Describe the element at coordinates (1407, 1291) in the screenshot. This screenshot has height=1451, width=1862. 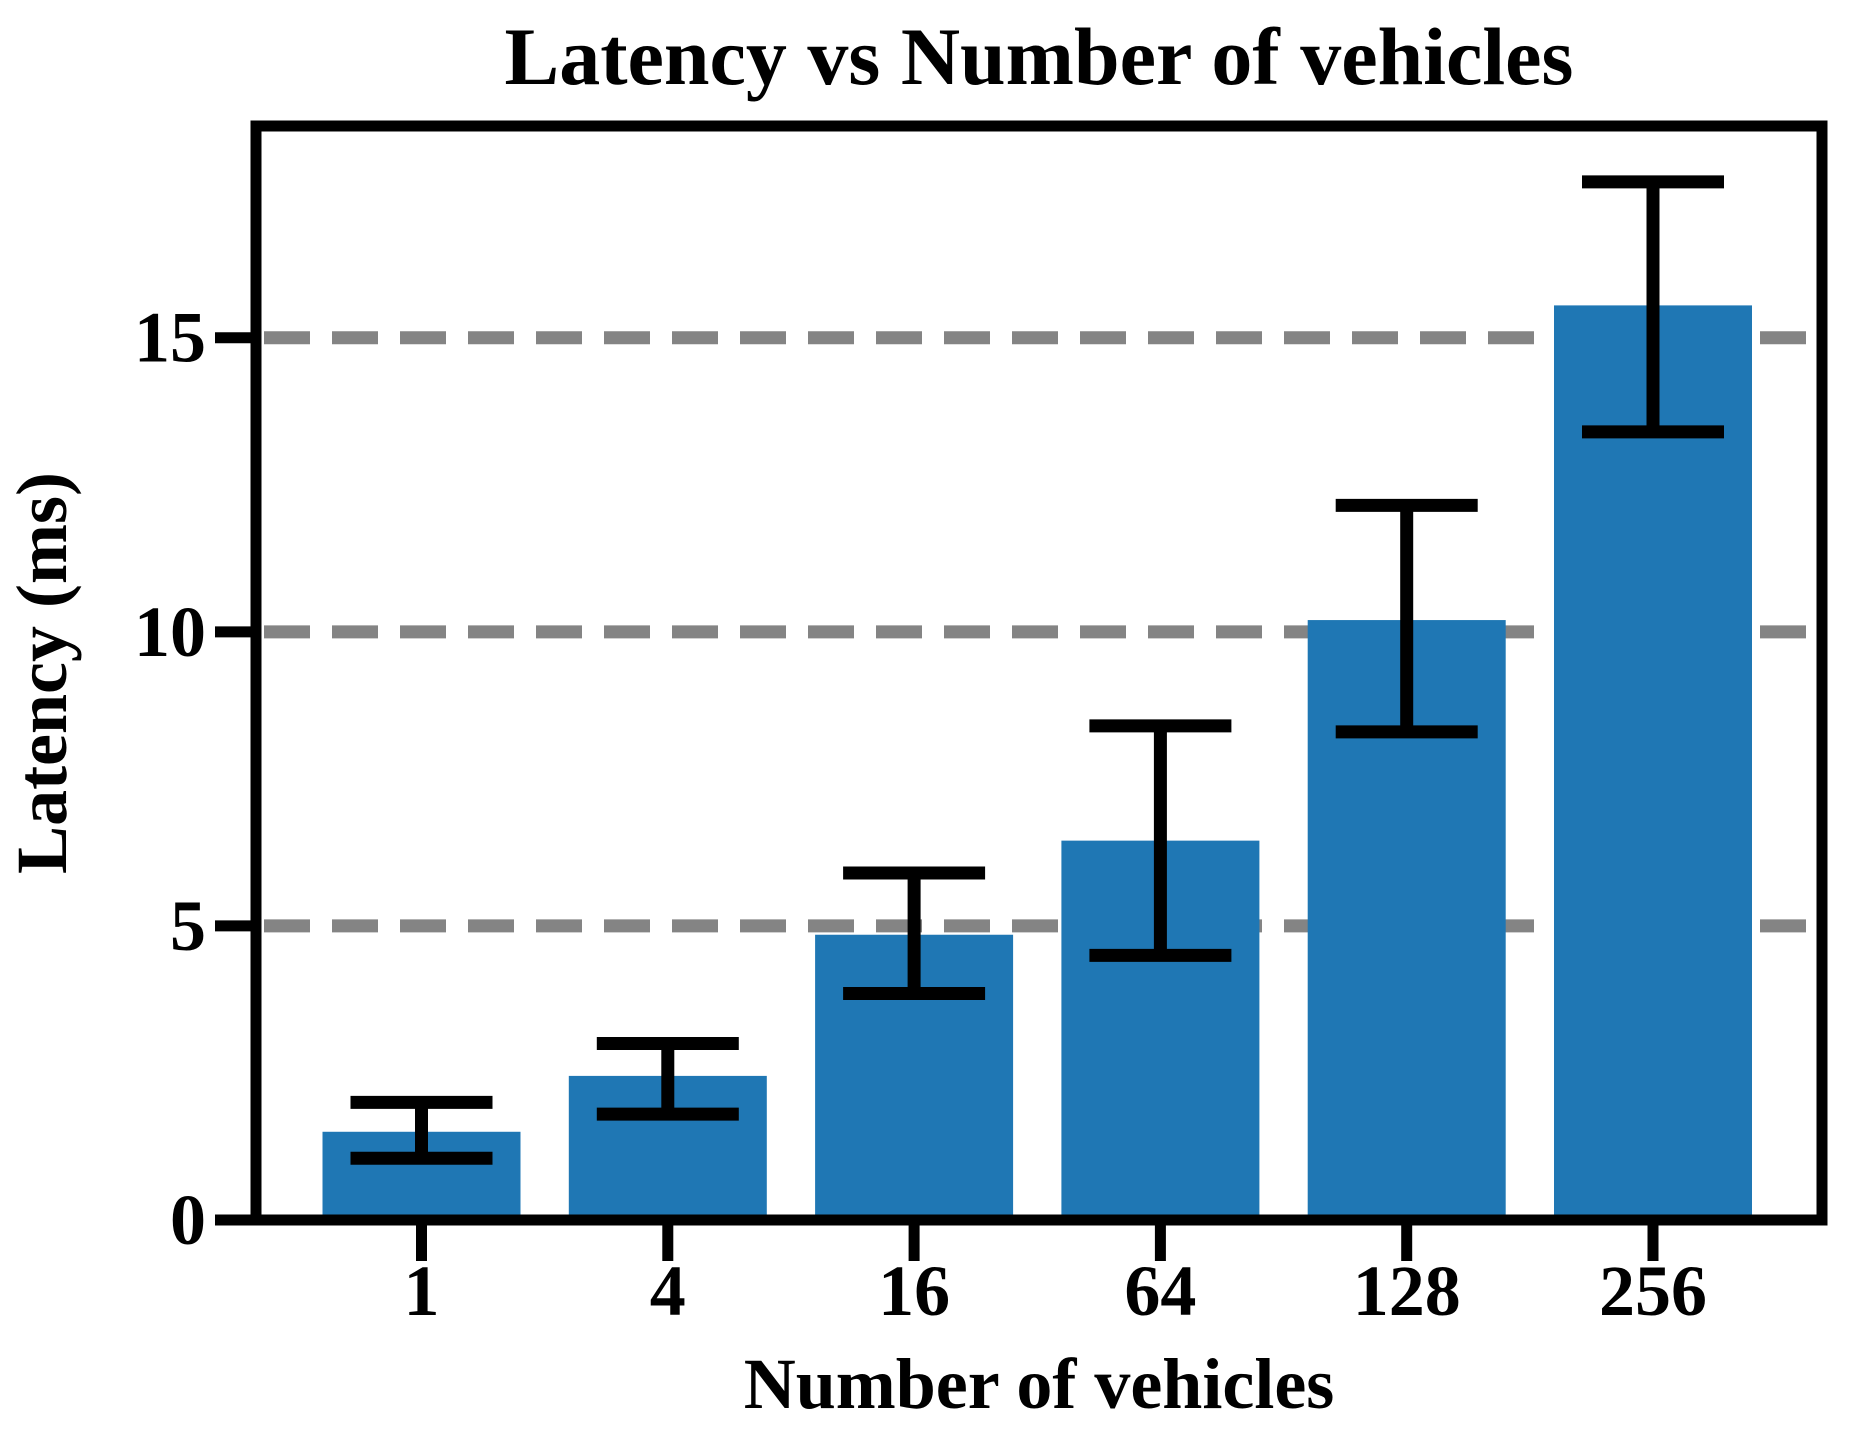
I see `x-tick-label-128: 128` at that location.